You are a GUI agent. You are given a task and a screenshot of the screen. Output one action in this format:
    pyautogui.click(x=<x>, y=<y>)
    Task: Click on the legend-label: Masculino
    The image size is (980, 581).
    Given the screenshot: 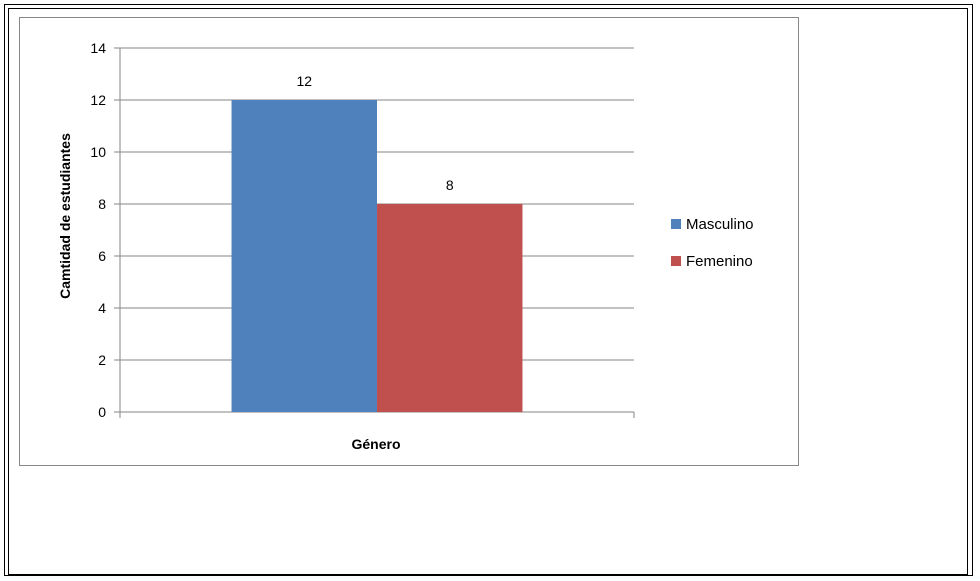 What is the action you would take?
    pyautogui.click(x=720, y=224)
    